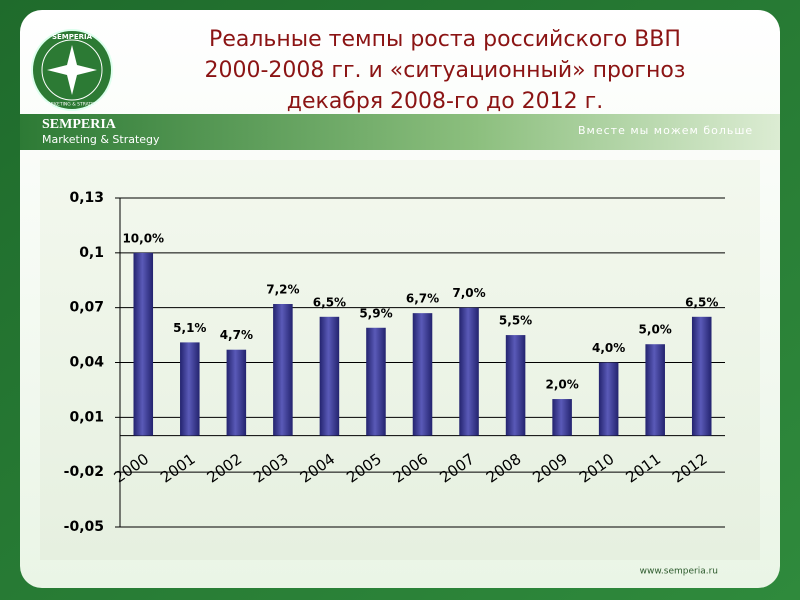  I want to click on value-label: 6,7%, so click(422, 299).